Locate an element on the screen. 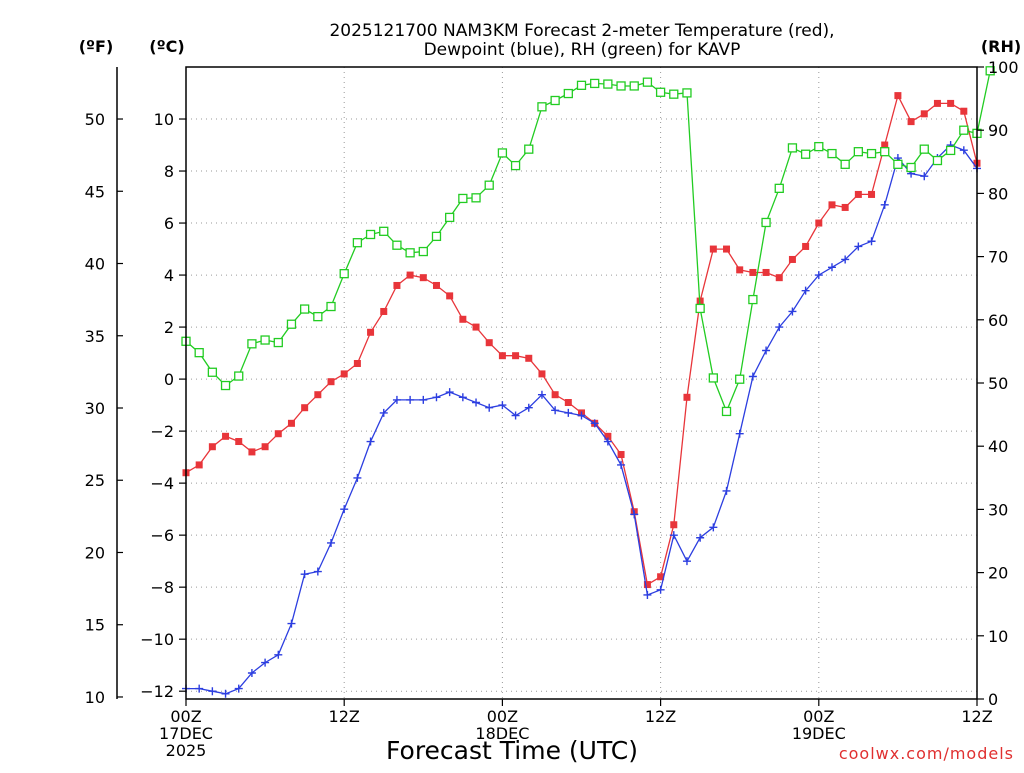 The image size is (1024, 773). celsius-unit-label: (ºC) is located at coordinates (166, 46).